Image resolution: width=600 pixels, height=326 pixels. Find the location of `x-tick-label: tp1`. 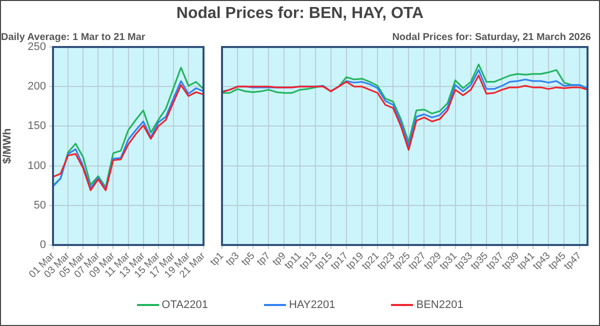

x-tick-label: tp1 is located at coordinates (217, 259).